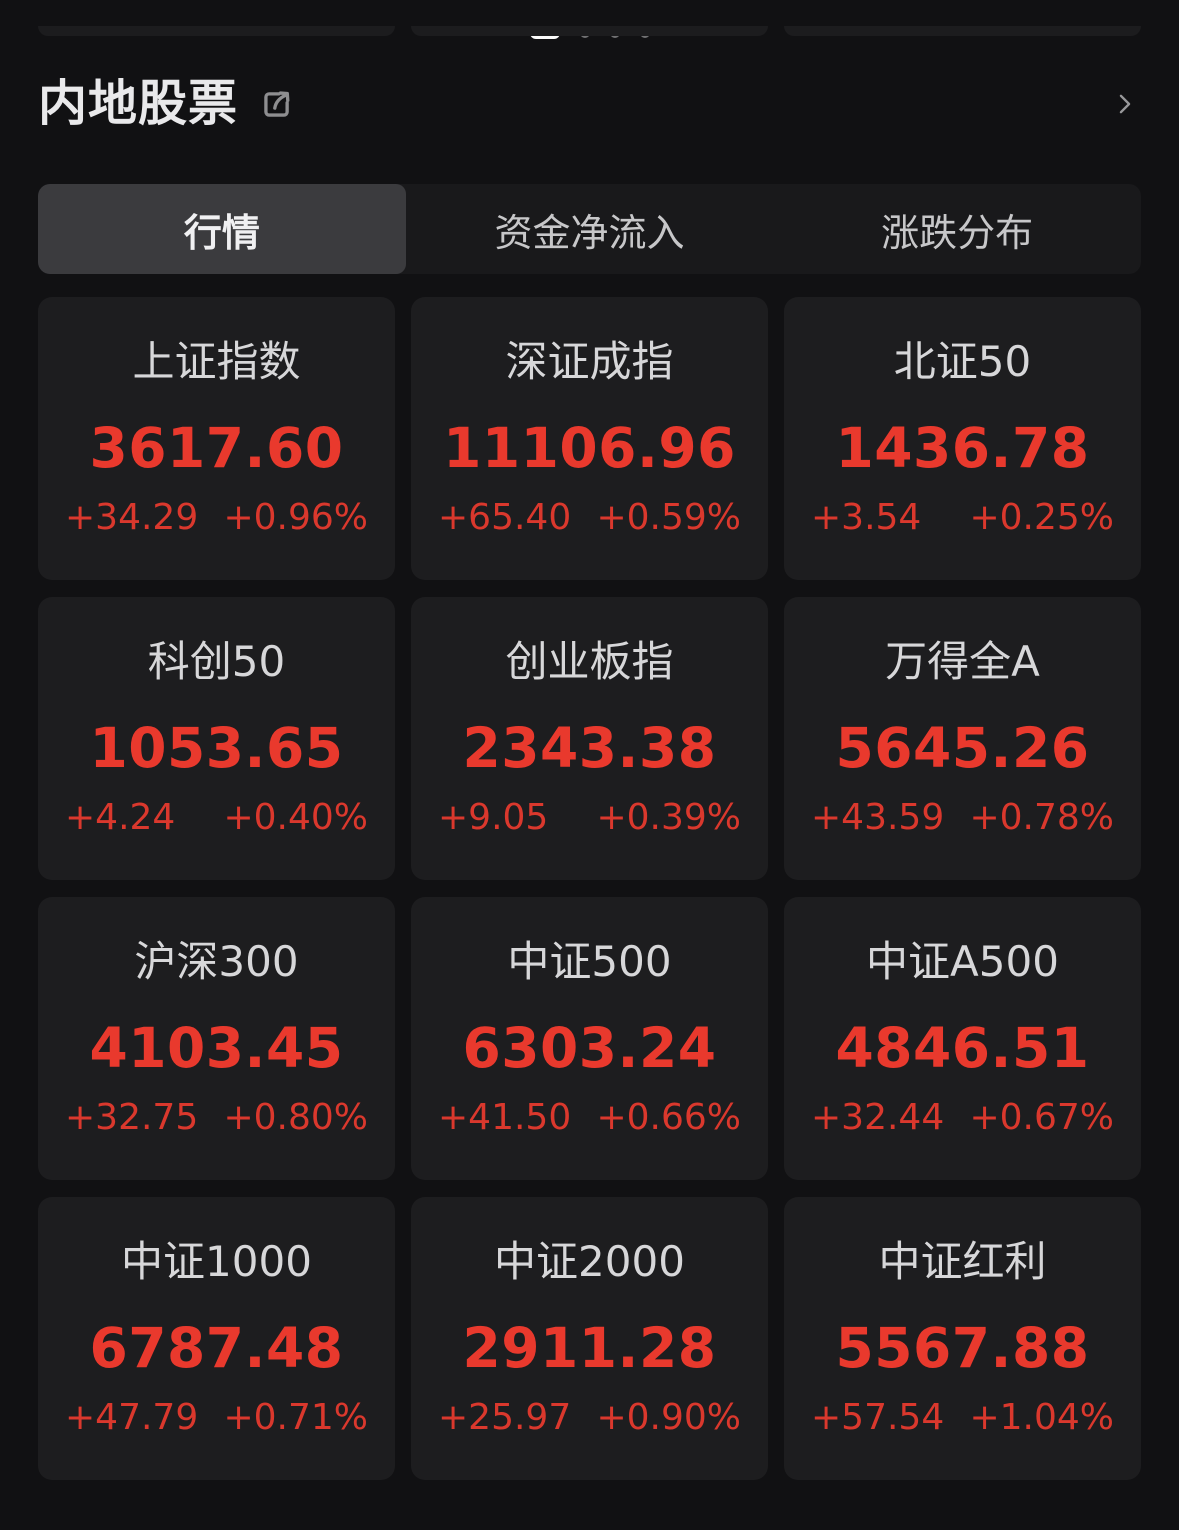 The image size is (1179, 1530). I want to click on index-changes: +43.59 +0.78%, so click(962, 818).